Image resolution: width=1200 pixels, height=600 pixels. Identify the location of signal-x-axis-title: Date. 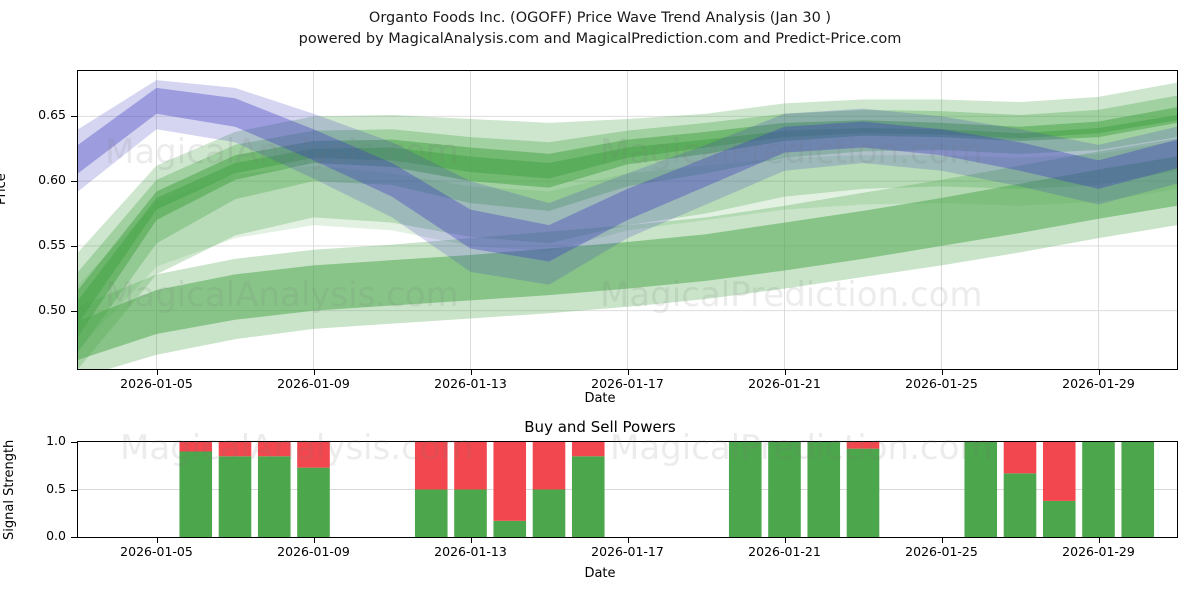
(600, 573).